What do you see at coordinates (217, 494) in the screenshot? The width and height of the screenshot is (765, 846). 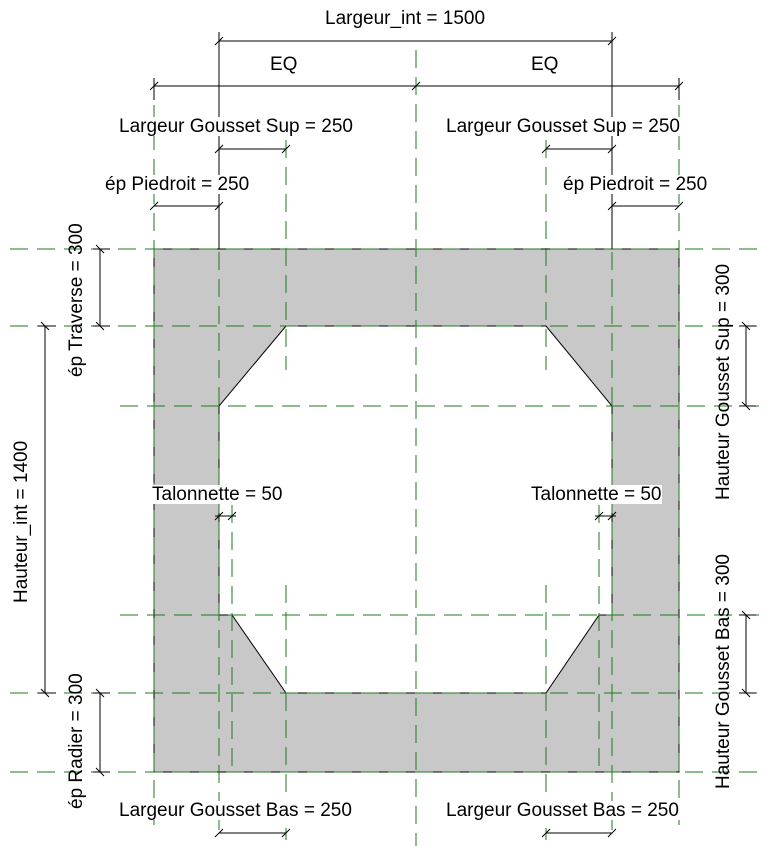 I see `talonnette-left-label: Talonnette = 50` at bounding box center [217, 494].